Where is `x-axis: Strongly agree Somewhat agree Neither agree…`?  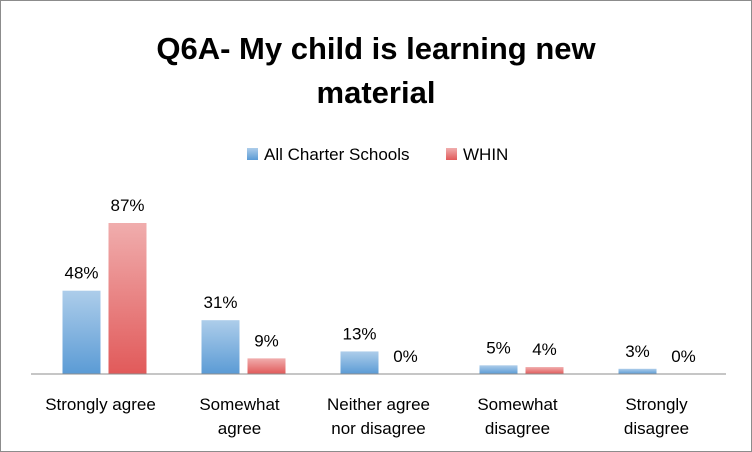 x-axis: Strongly agree Somewhat agree Neither agree… is located at coordinates (378, 405).